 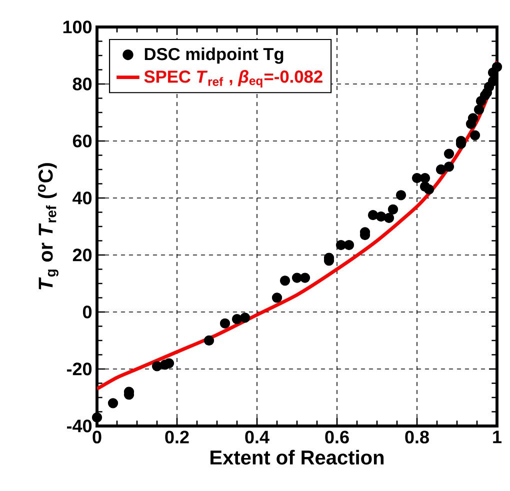 I want to click on y-tick-label: 0, so click(x=87, y=312).